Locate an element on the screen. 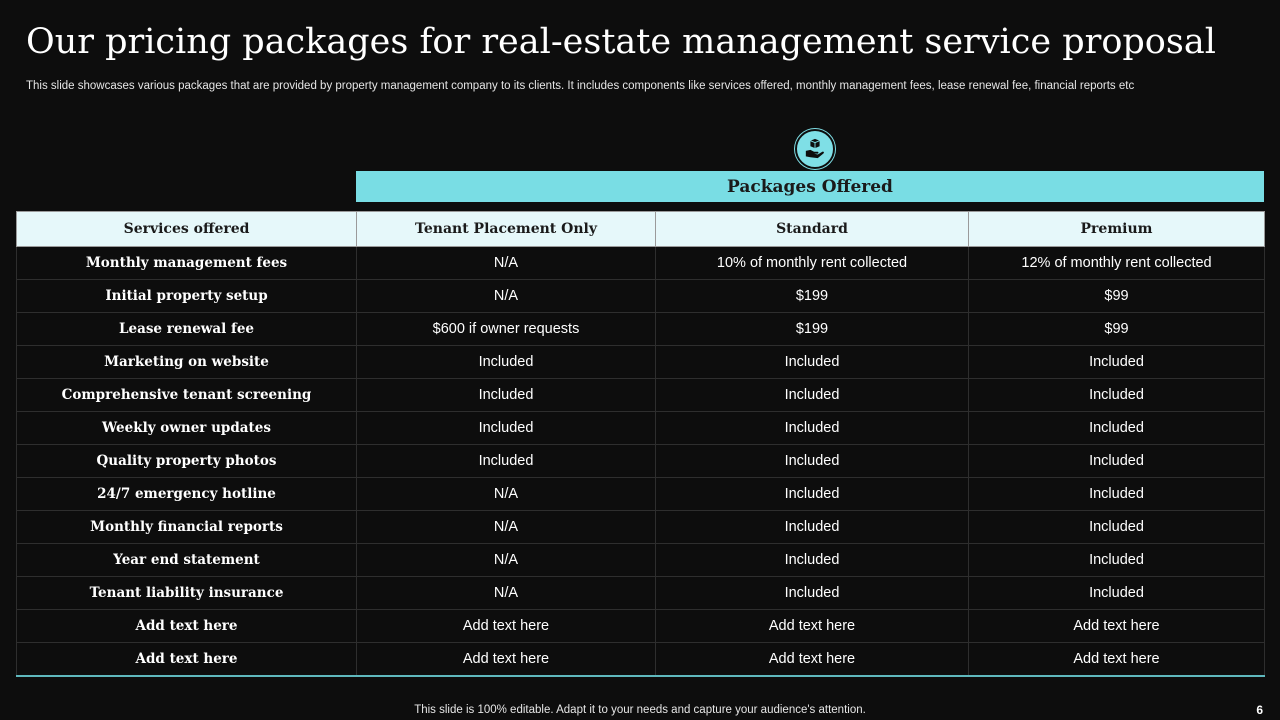  table-row: Year end statement N/A Included Included is located at coordinates (640, 560).